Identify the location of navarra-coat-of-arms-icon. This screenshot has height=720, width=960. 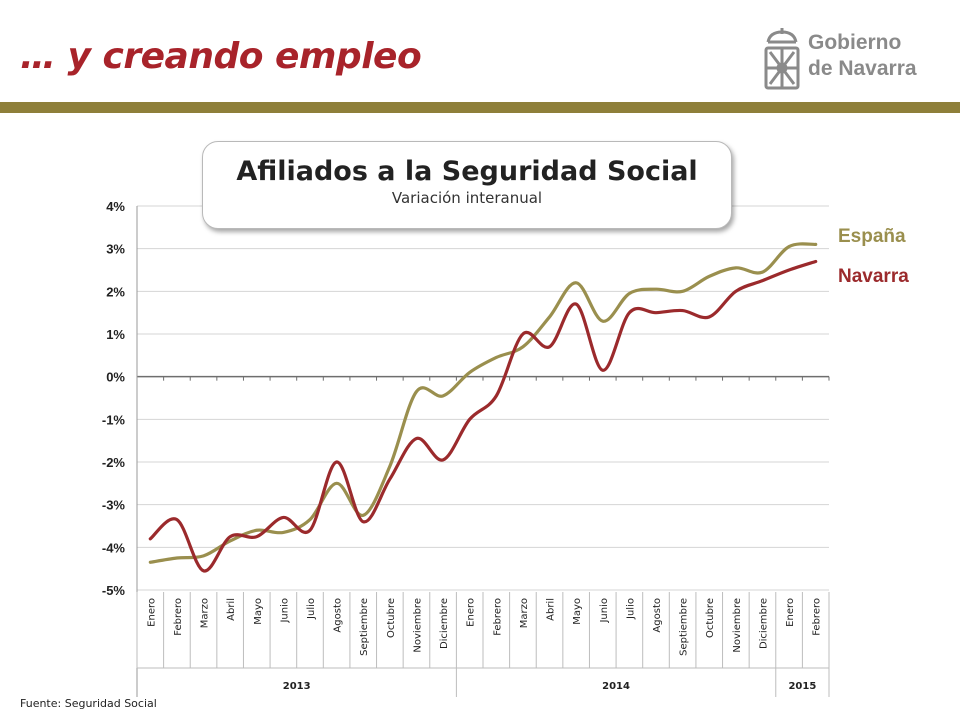
(782, 59).